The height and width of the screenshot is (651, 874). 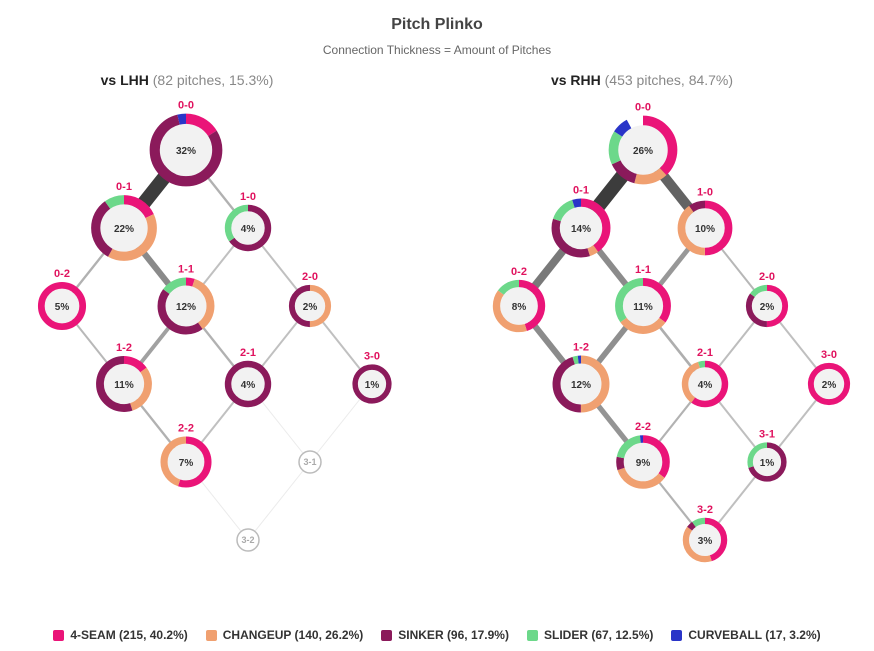 What do you see at coordinates (746, 635) in the screenshot?
I see `legend-item: CURVEBALL (17, 3.2%)` at bounding box center [746, 635].